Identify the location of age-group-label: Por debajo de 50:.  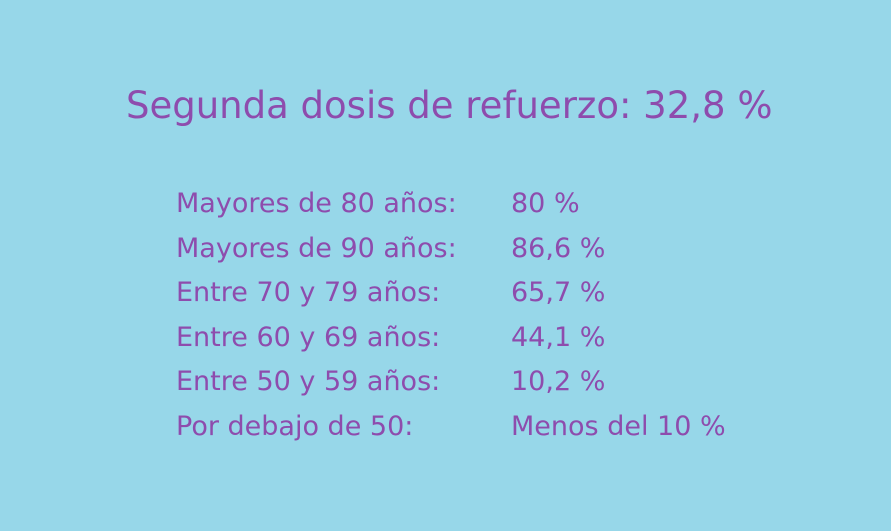
(295, 426).